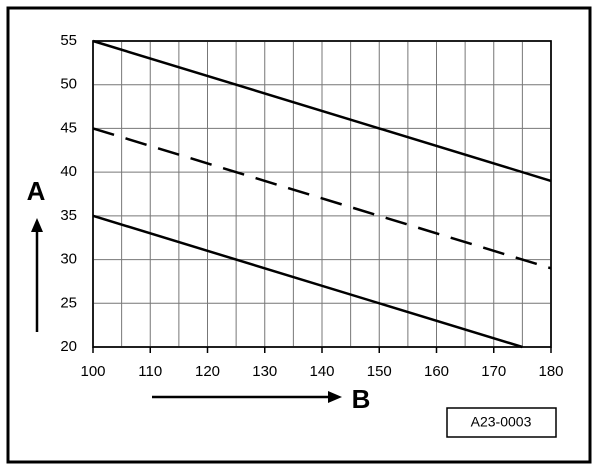 The image size is (598, 474). Describe the element at coordinates (361, 399) in the screenshot. I see `x-axis-label: B` at that location.